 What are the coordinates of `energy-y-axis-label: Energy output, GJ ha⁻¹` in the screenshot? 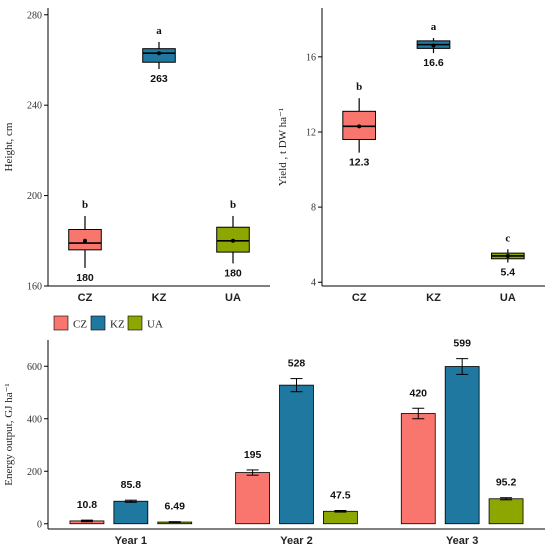 It's located at (9, 434).